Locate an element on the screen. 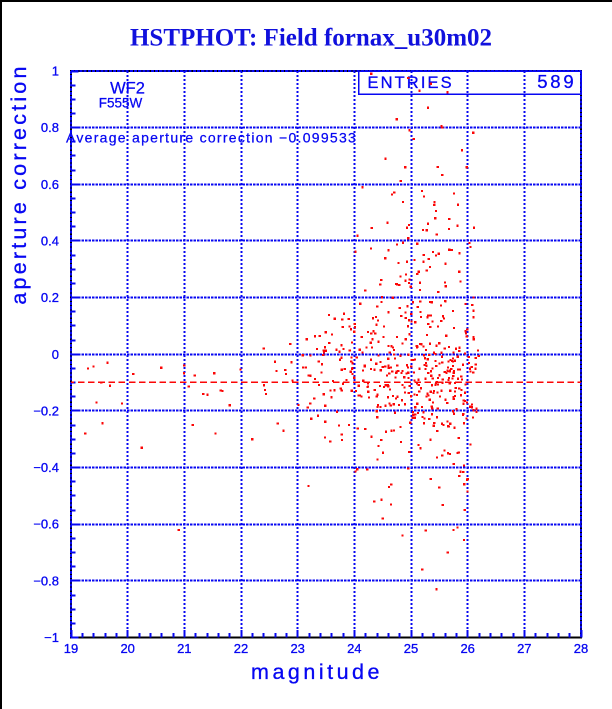 The image size is (612, 709). svg-text: 21 is located at coordinates (184, 648).